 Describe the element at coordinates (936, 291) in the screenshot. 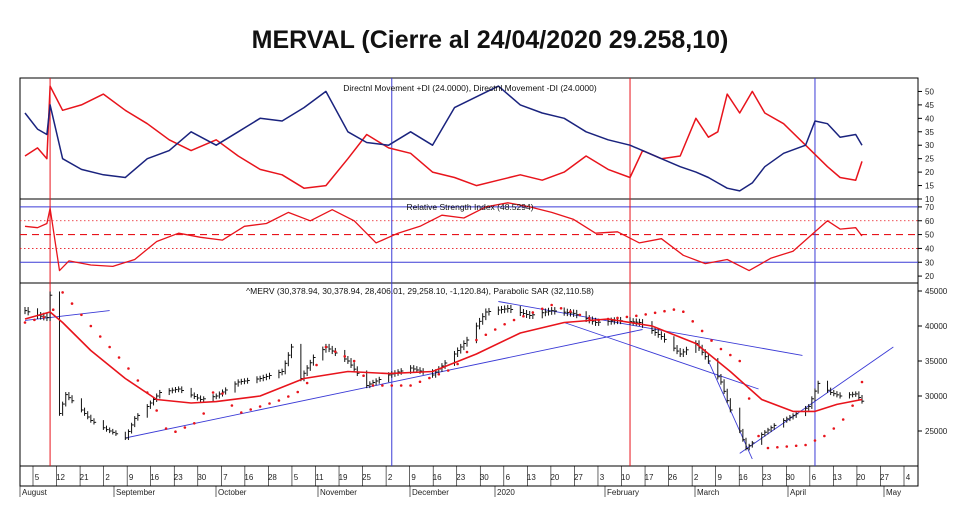

I see `y-tick-label: 45000` at that location.